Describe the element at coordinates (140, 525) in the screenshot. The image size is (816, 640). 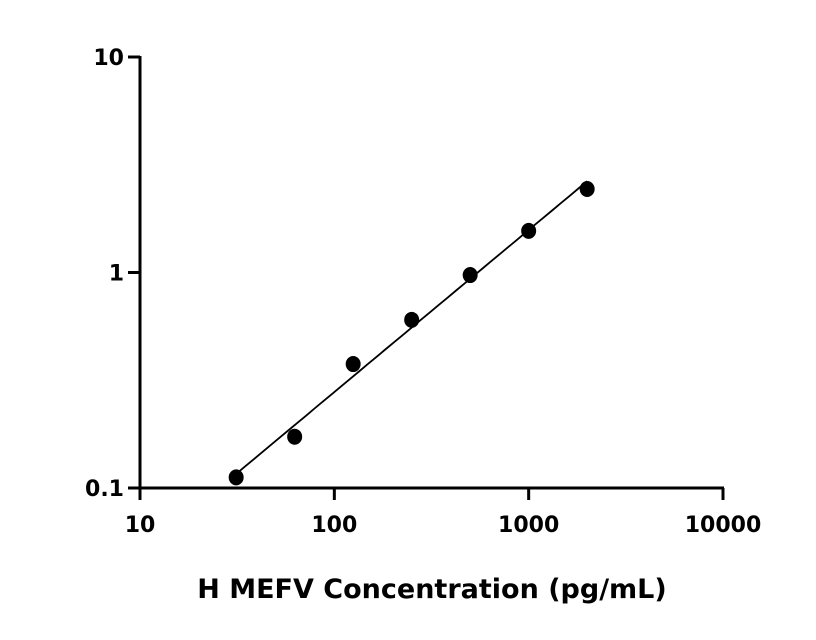
I see `x-tick-label: 10` at that location.